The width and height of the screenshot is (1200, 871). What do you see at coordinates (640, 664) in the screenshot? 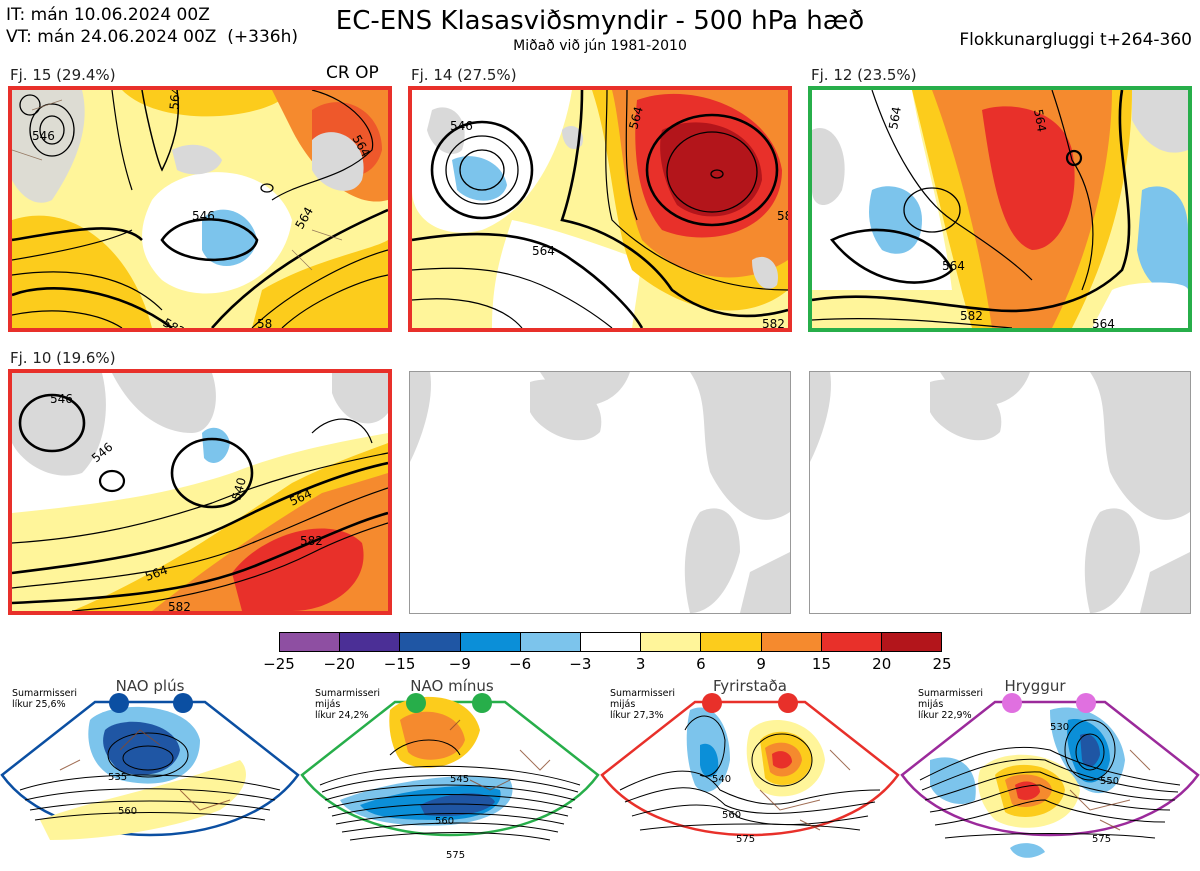
I see `legend-tick: 3` at bounding box center [640, 664].